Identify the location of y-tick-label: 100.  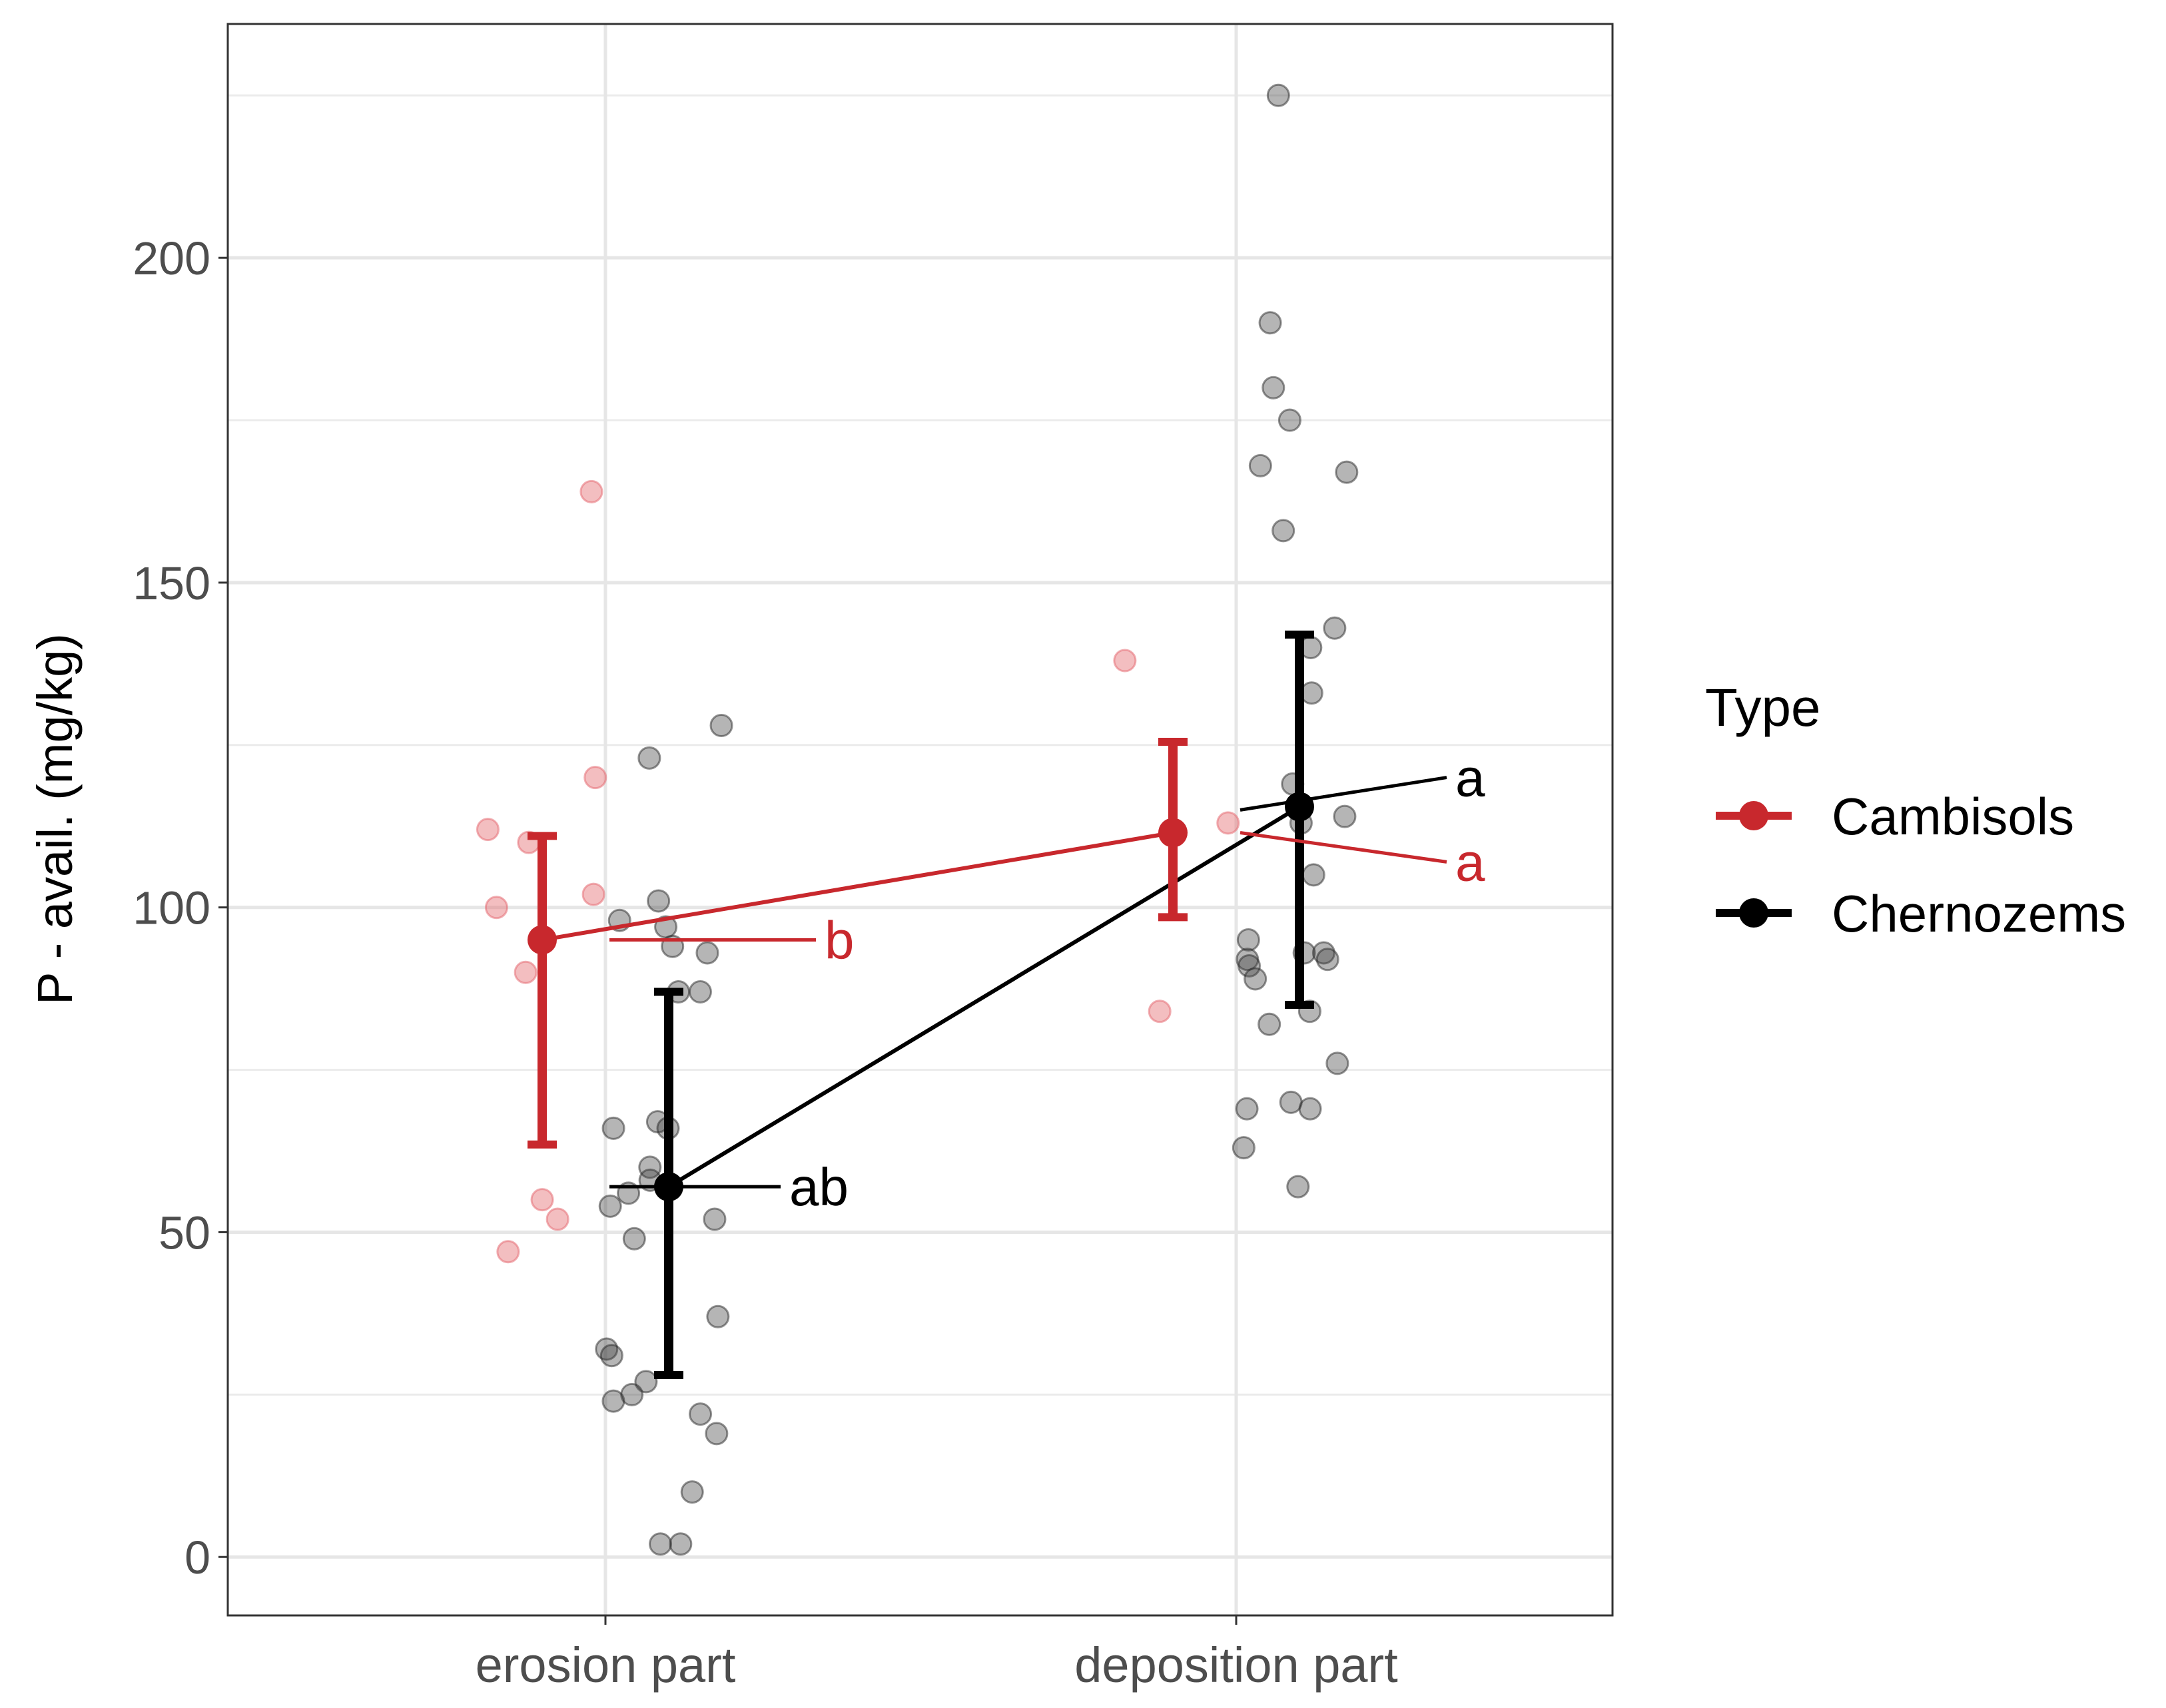
(171, 908).